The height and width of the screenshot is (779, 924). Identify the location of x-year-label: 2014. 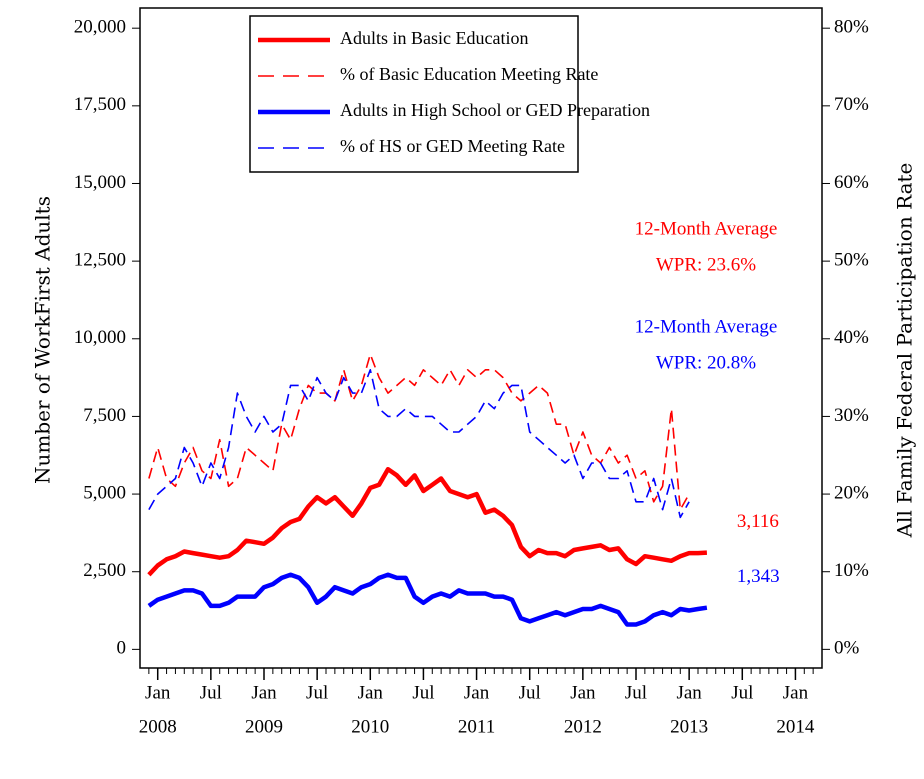
(795, 726).